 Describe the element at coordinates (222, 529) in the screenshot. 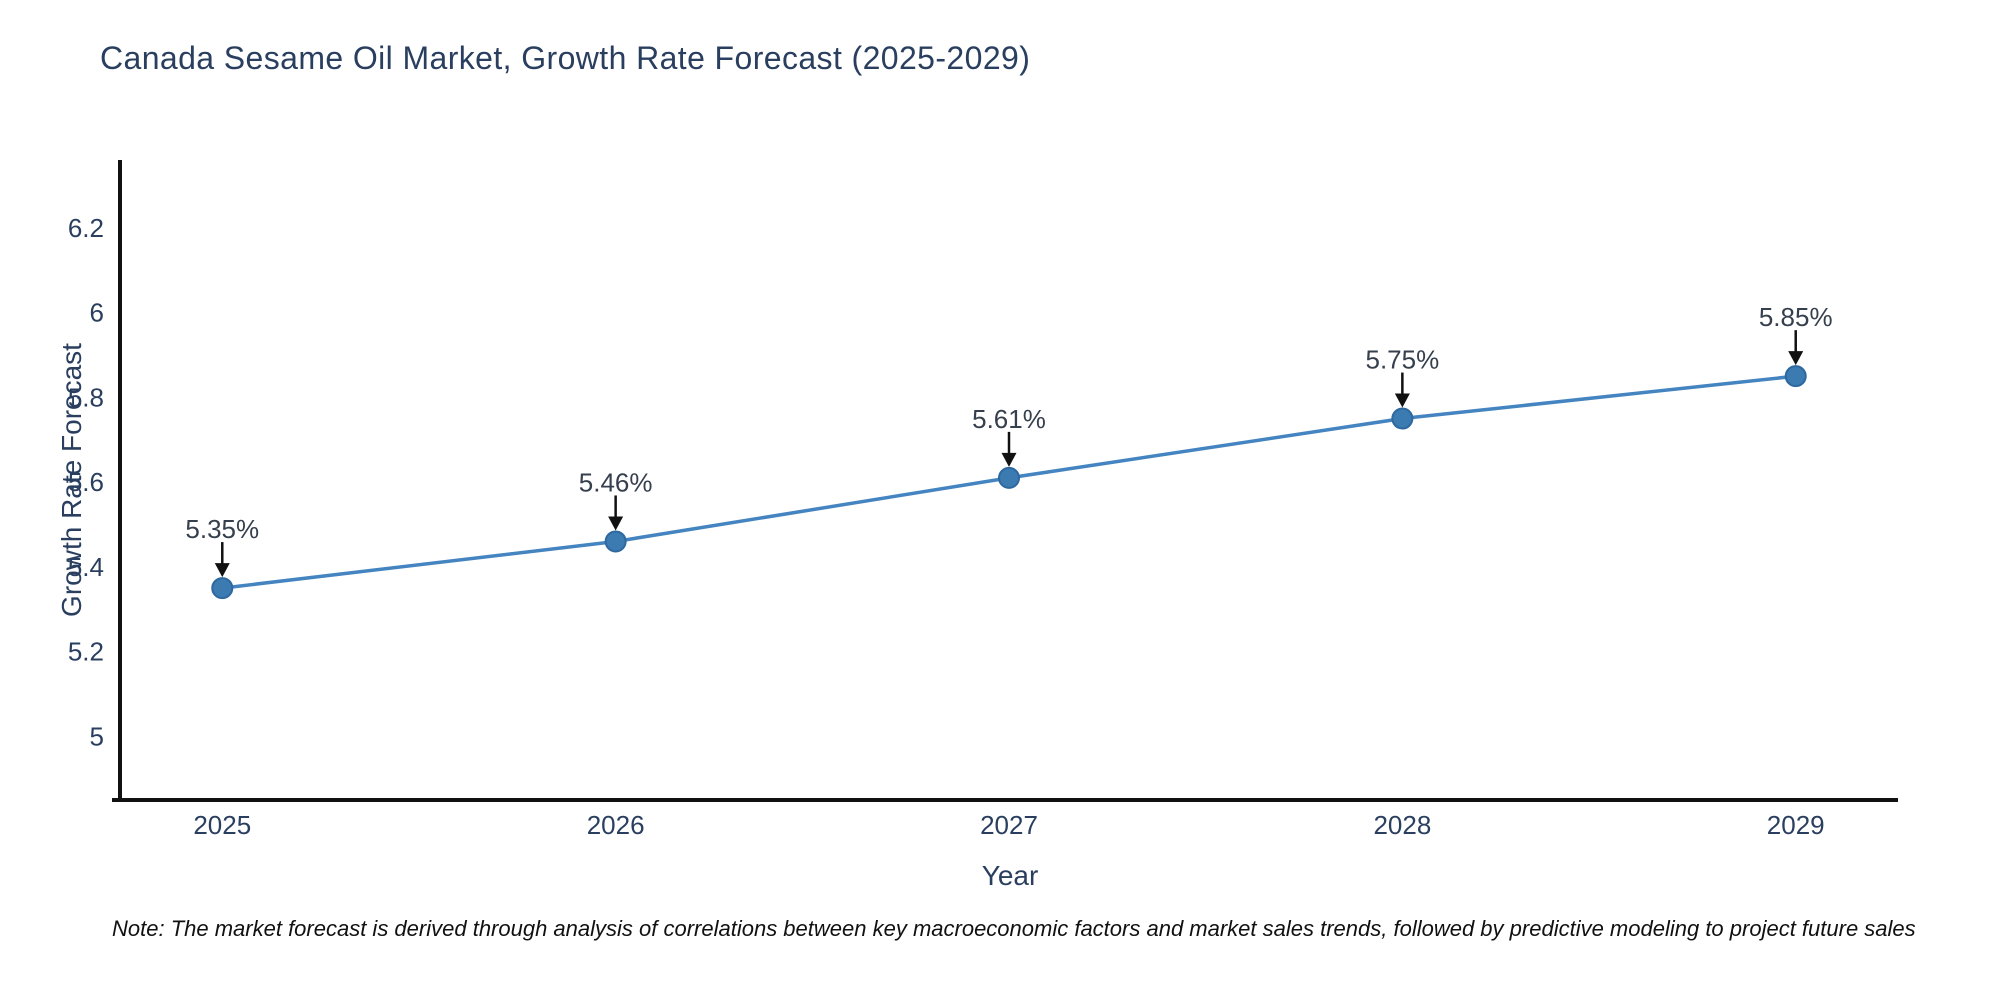

I see `point-annotation-label: 5.35%` at that location.